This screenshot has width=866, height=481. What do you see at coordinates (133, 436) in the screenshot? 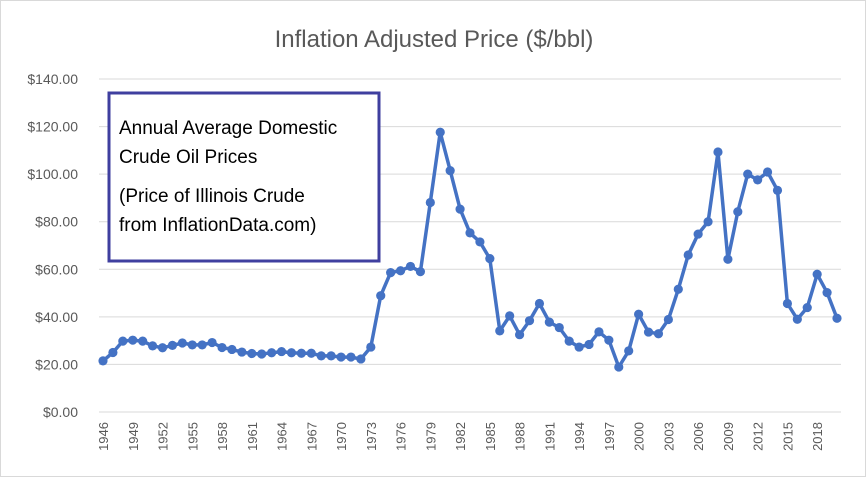
I see `x-tick-label: 1949` at bounding box center [133, 436].